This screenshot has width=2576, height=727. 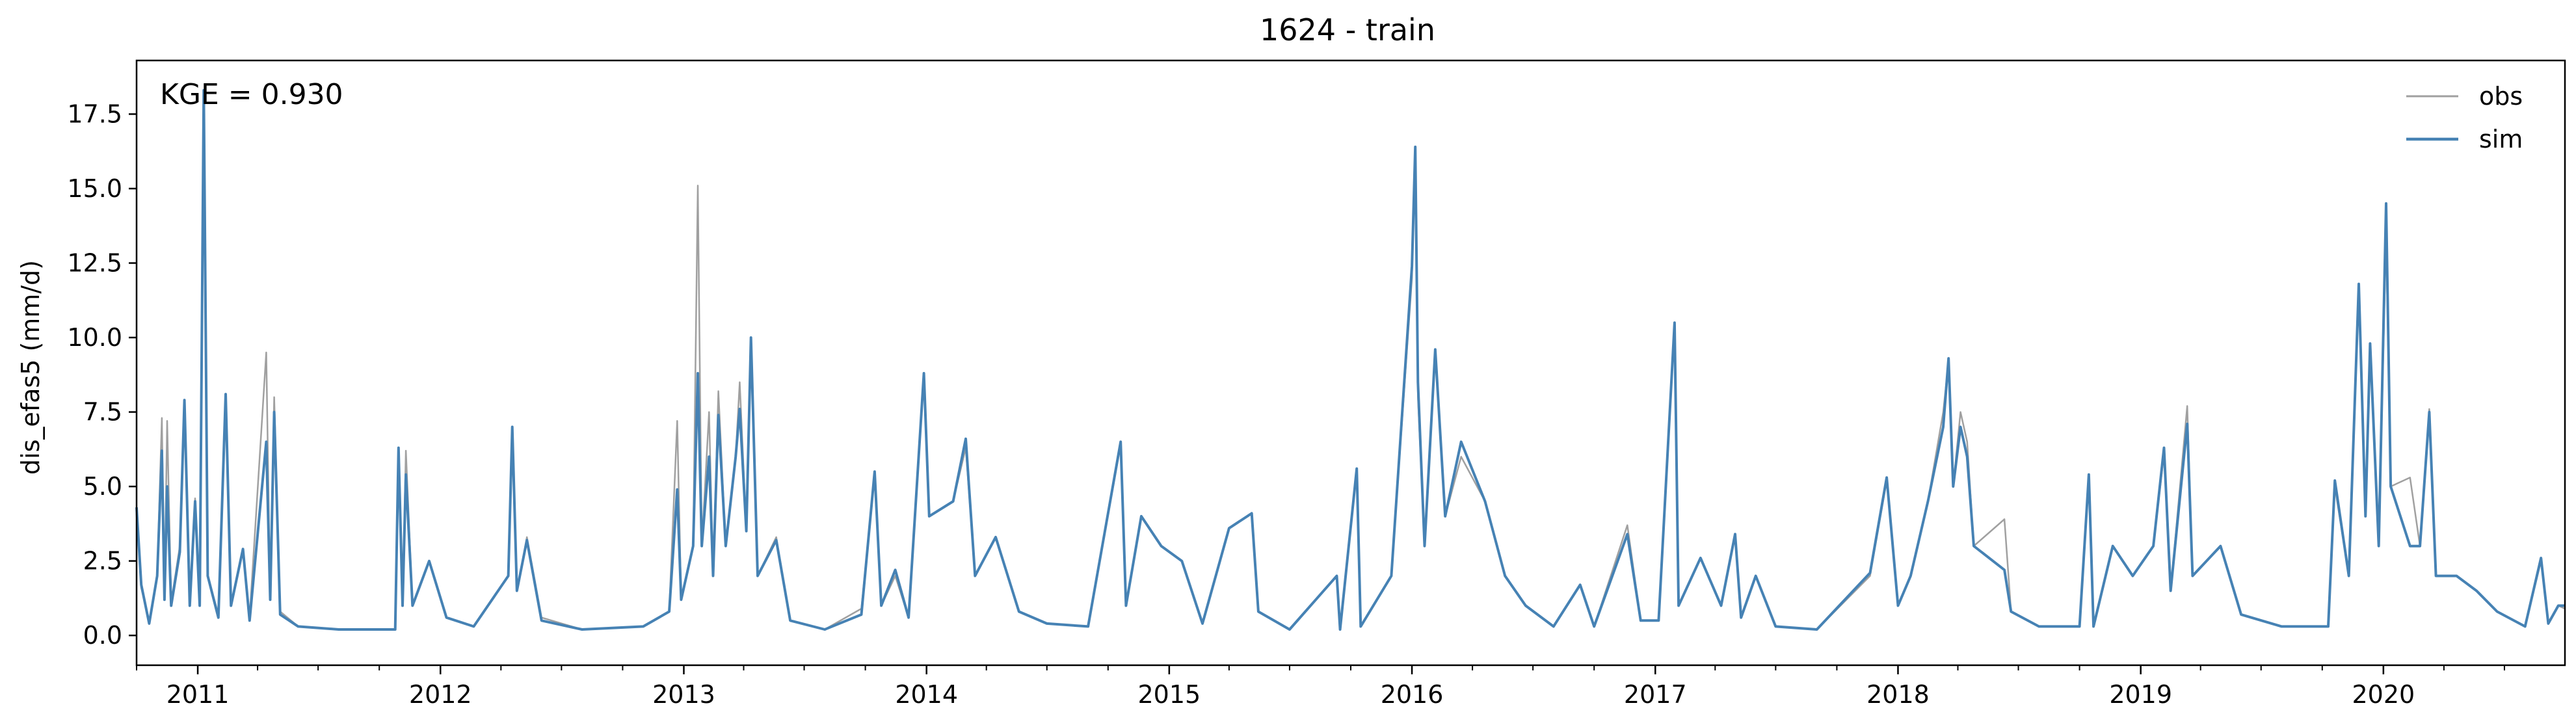 What do you see at coordinates (102, 635) in the screenshot?
I see `y-tick-label: 0.0` at bounding box center [102, 635].